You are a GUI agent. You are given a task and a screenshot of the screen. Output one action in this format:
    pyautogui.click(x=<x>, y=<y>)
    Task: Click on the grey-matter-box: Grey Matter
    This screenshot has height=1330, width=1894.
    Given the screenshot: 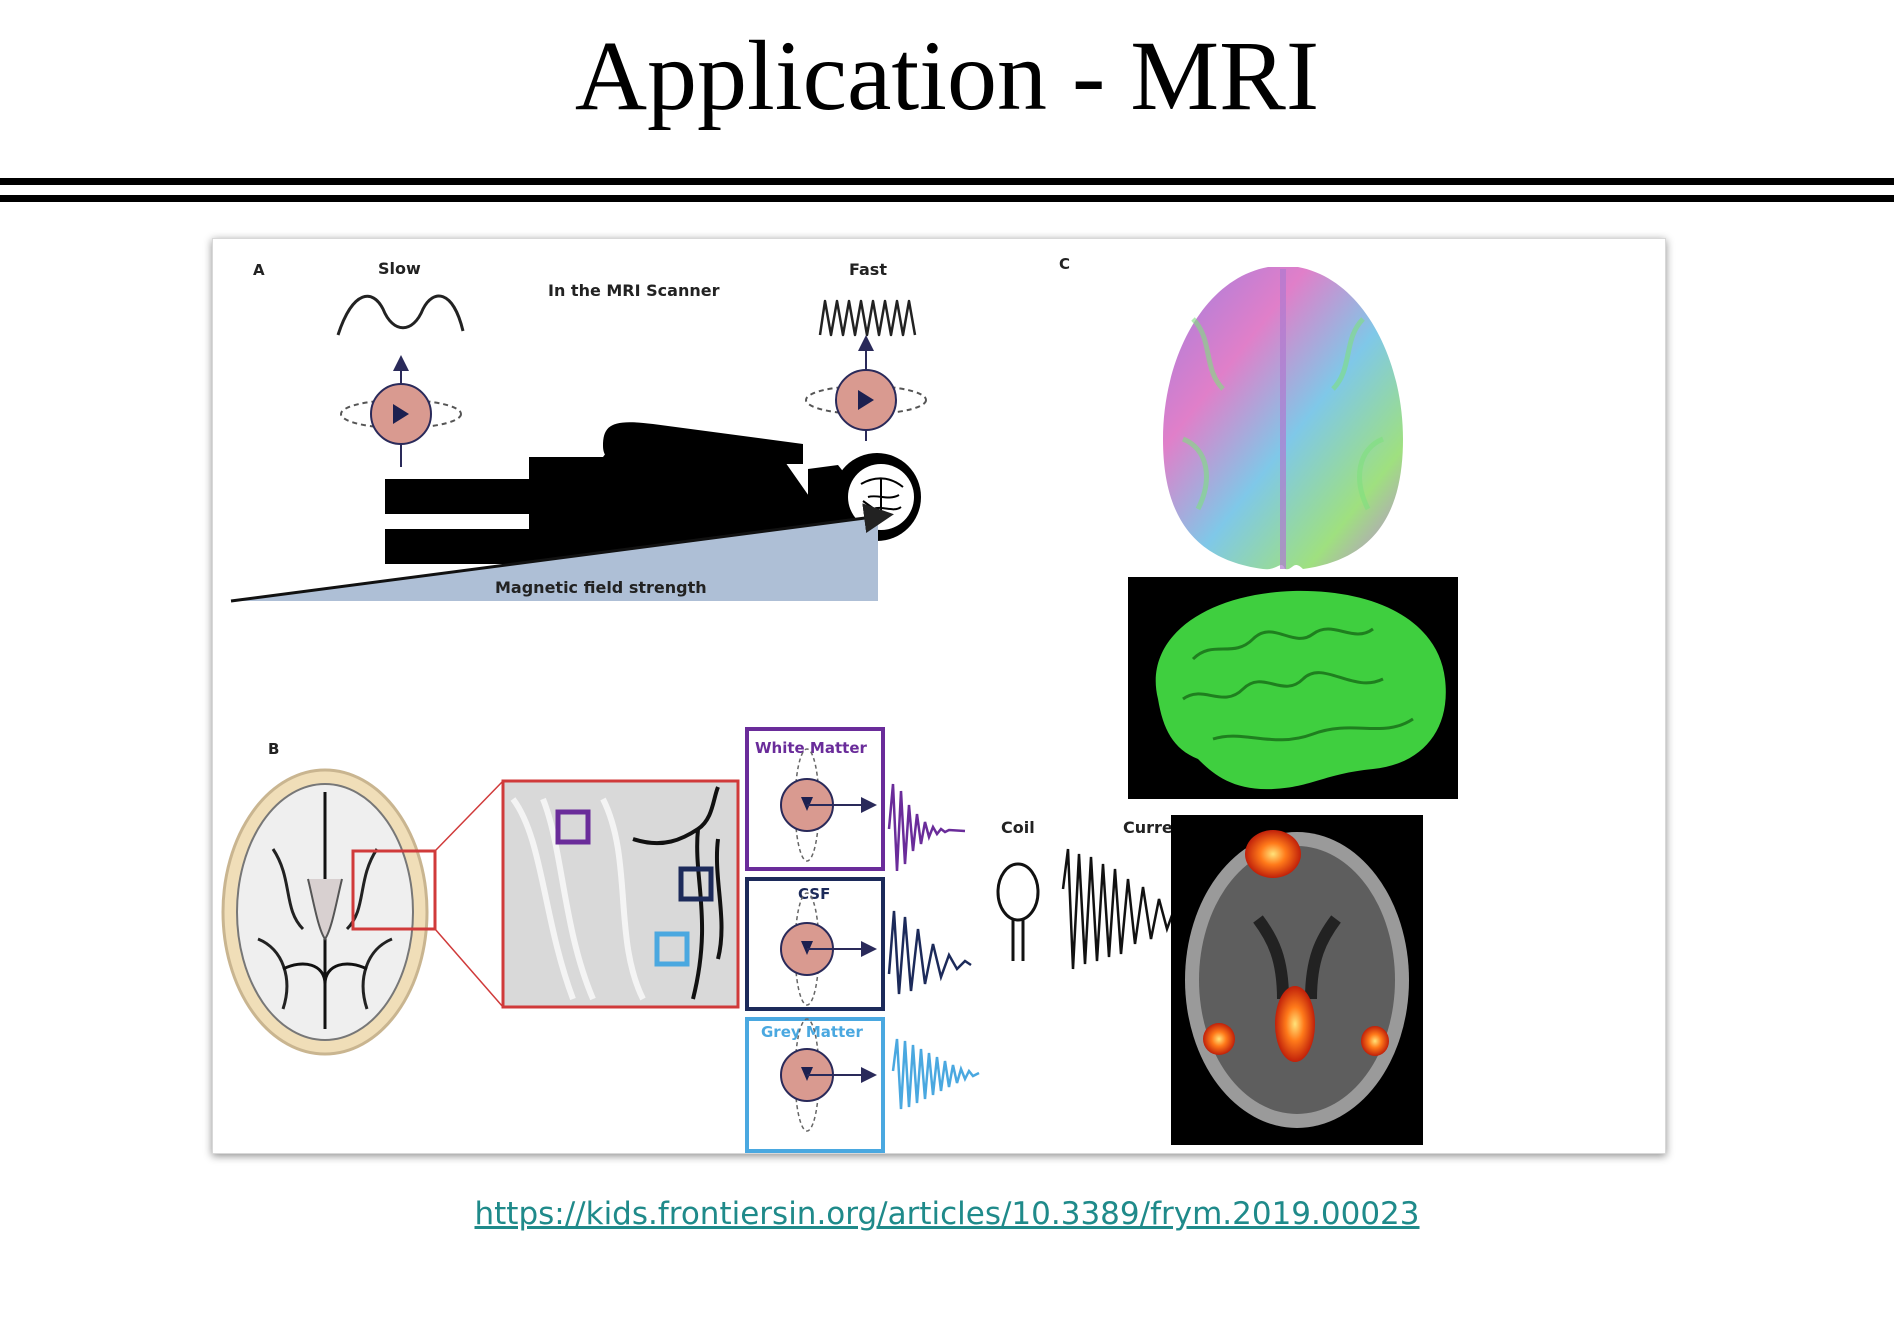 What is the action you would take?
    pyautogui.click(x=815, y=1085)
    